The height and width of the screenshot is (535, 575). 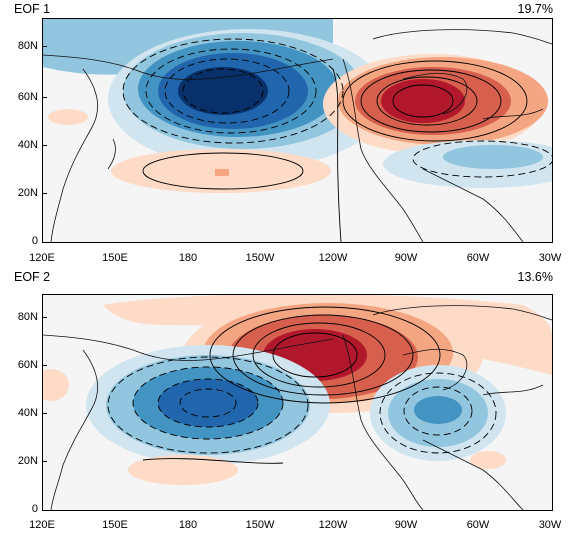 I want to click on eof2-xlabel-150e: 150E, so click(x=115, y=525).